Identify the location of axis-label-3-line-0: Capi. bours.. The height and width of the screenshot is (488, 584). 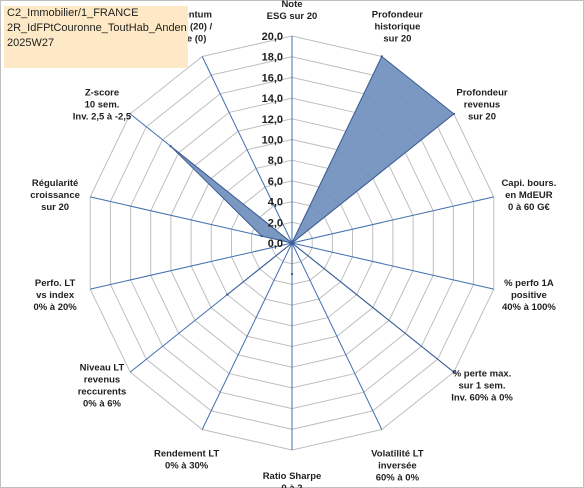
(528, 183).